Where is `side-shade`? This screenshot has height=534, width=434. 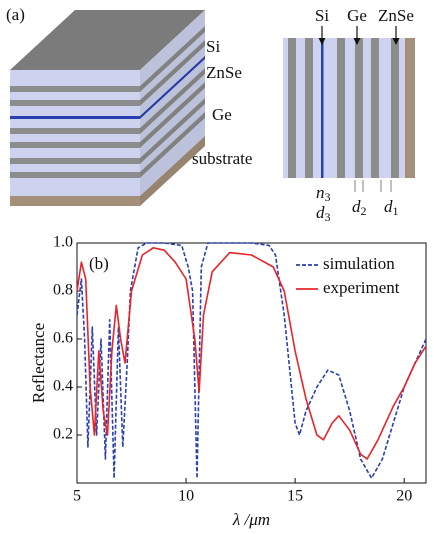 side-shade is located at coordinates (172, 108).